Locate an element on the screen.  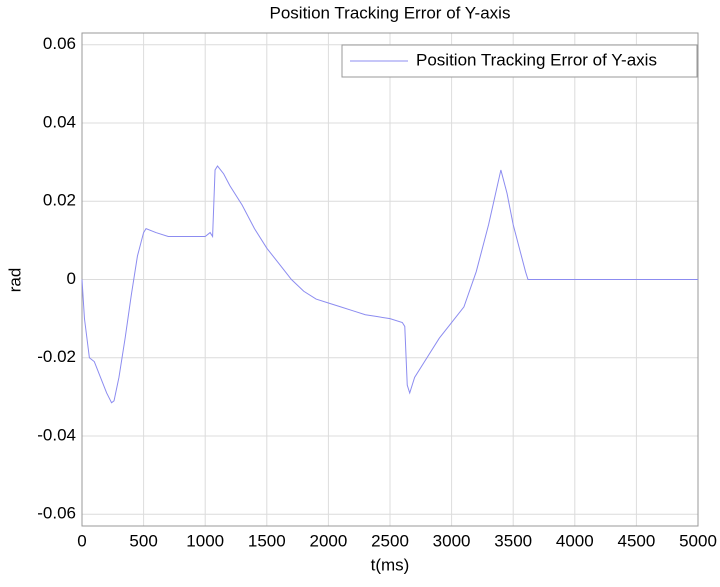
y-tick-label: -0.04 is located at coordinates (56, 434).